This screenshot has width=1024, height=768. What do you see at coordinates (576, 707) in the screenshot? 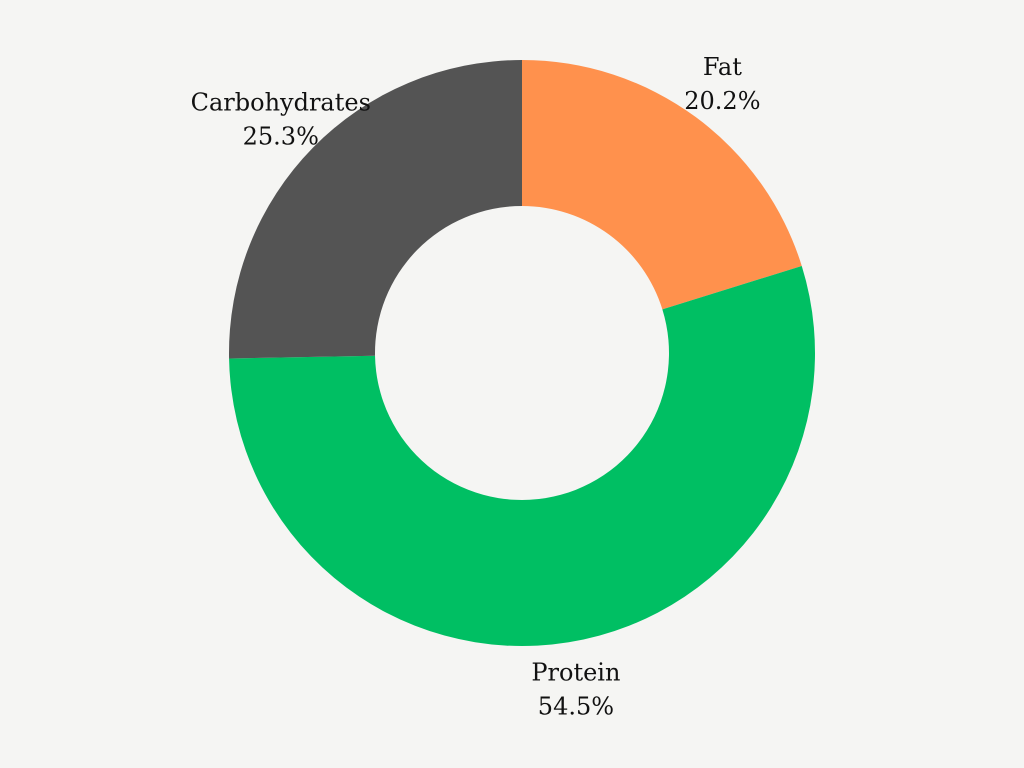
I see `slice-value-protein: 54.5%` at bounding box center [576, 707].